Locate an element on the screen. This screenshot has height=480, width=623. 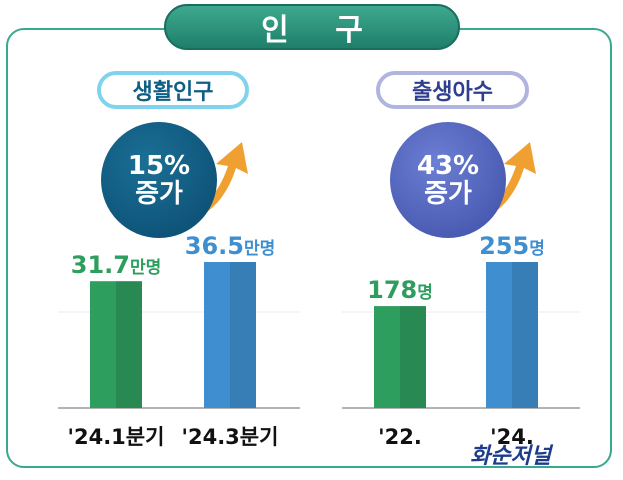
living-population-growth-badge: 15% 증가 is located at coordinates (159, 180).